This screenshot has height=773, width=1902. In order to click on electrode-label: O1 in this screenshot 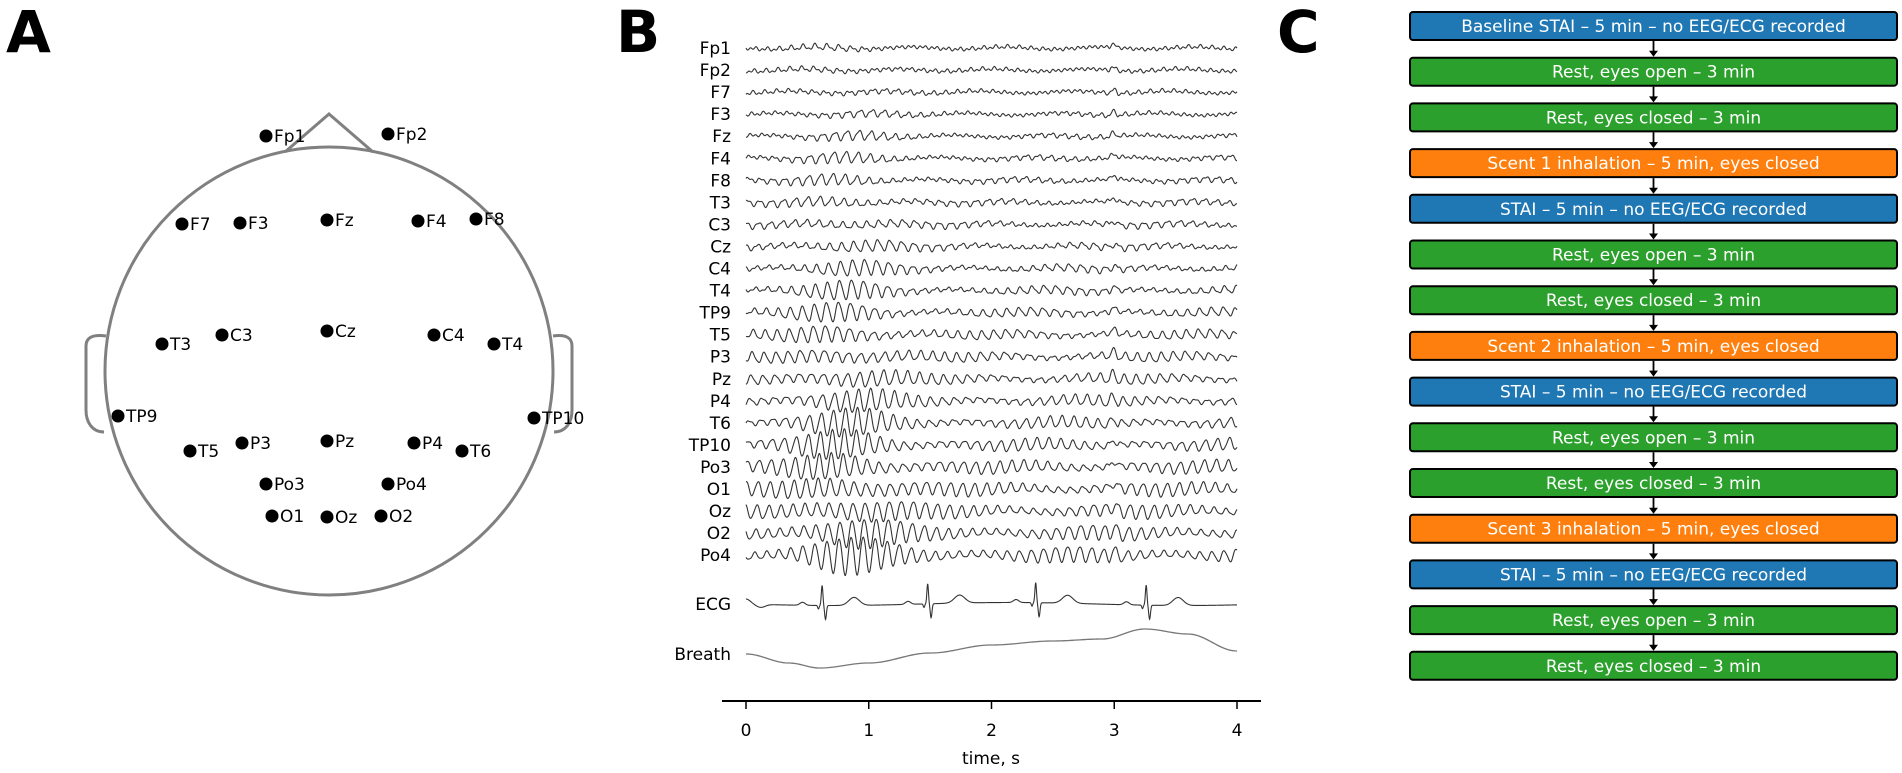, I will do `click(292, 517)`.